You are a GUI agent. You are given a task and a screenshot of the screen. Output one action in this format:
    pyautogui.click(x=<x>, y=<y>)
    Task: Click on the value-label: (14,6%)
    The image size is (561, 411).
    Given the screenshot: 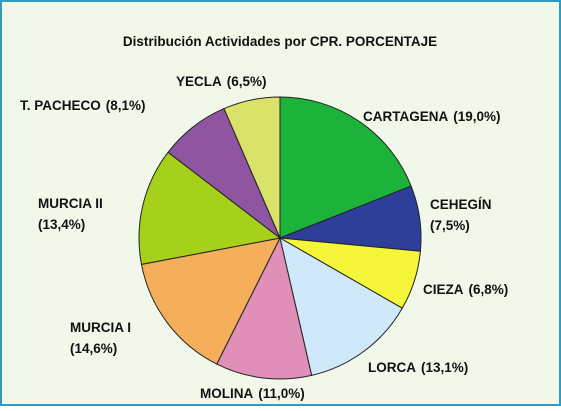 What is the action you would take?
    pyautogui.click(x=93, y=348)
    